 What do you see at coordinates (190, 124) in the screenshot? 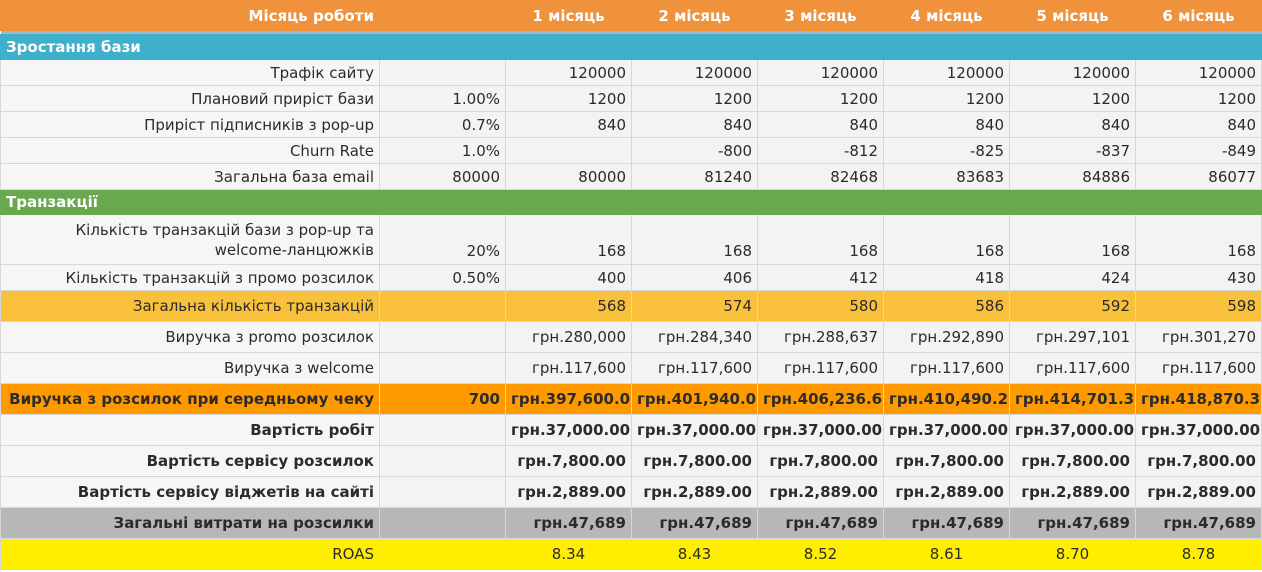
I see `row-label: Приріст підписників з pop-up` at bounding box center [190, 124].